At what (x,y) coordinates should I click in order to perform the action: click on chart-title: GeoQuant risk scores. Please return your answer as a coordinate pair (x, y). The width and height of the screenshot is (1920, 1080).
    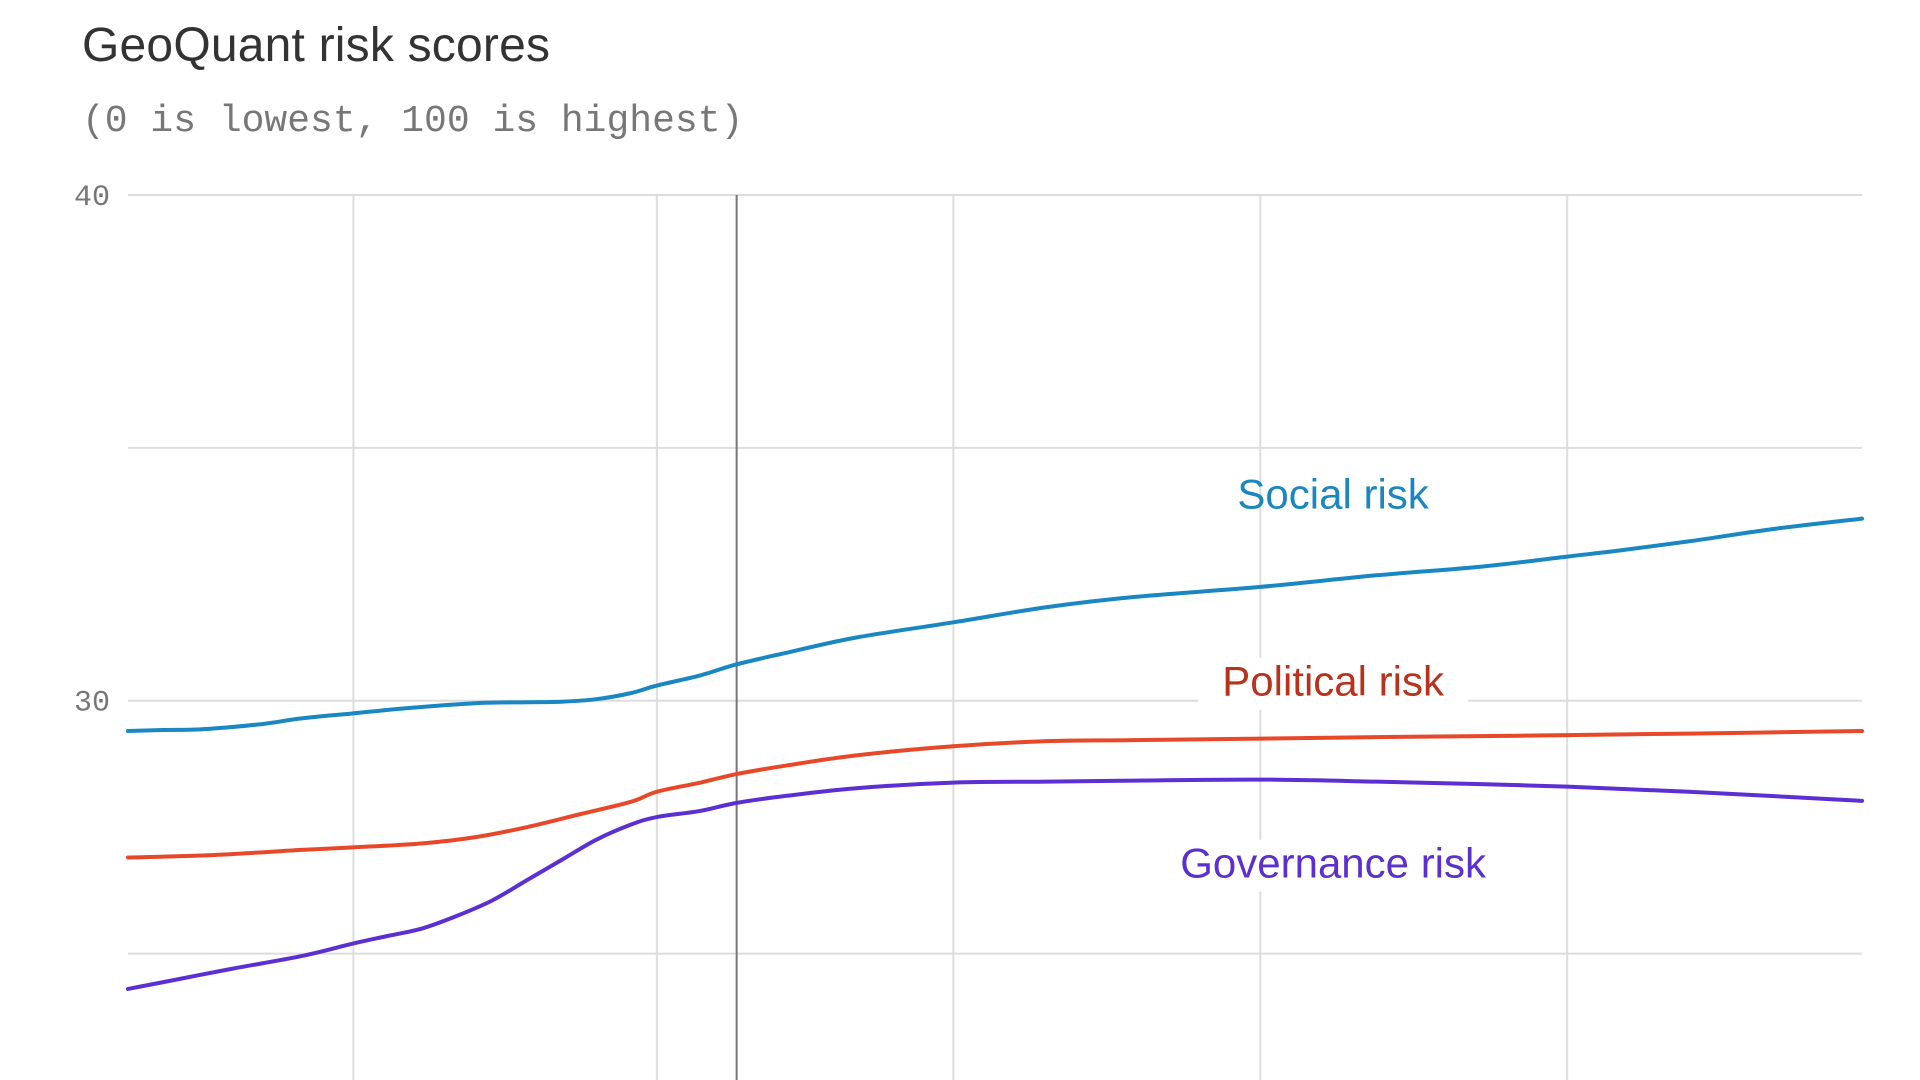
    Looking at the image, I should click on (316, 45).